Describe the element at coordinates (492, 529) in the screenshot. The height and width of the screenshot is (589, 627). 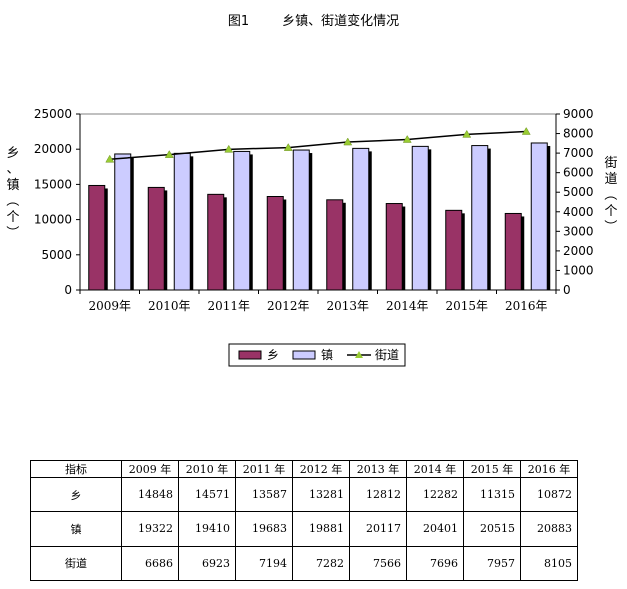
I see `table-cell: 20515` at that location.